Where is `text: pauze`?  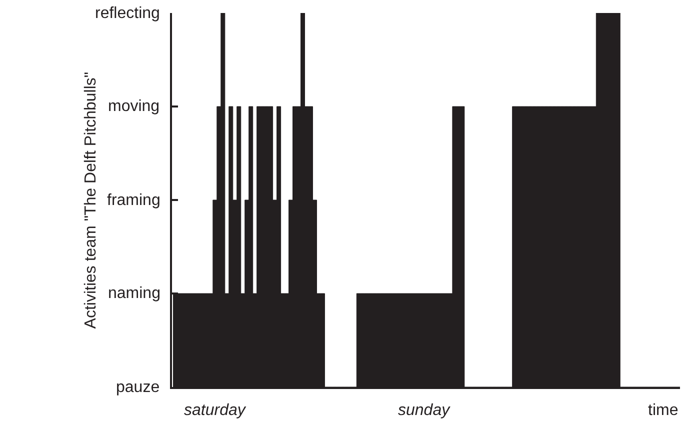
text: pauze is located at coordinates (138, 387).